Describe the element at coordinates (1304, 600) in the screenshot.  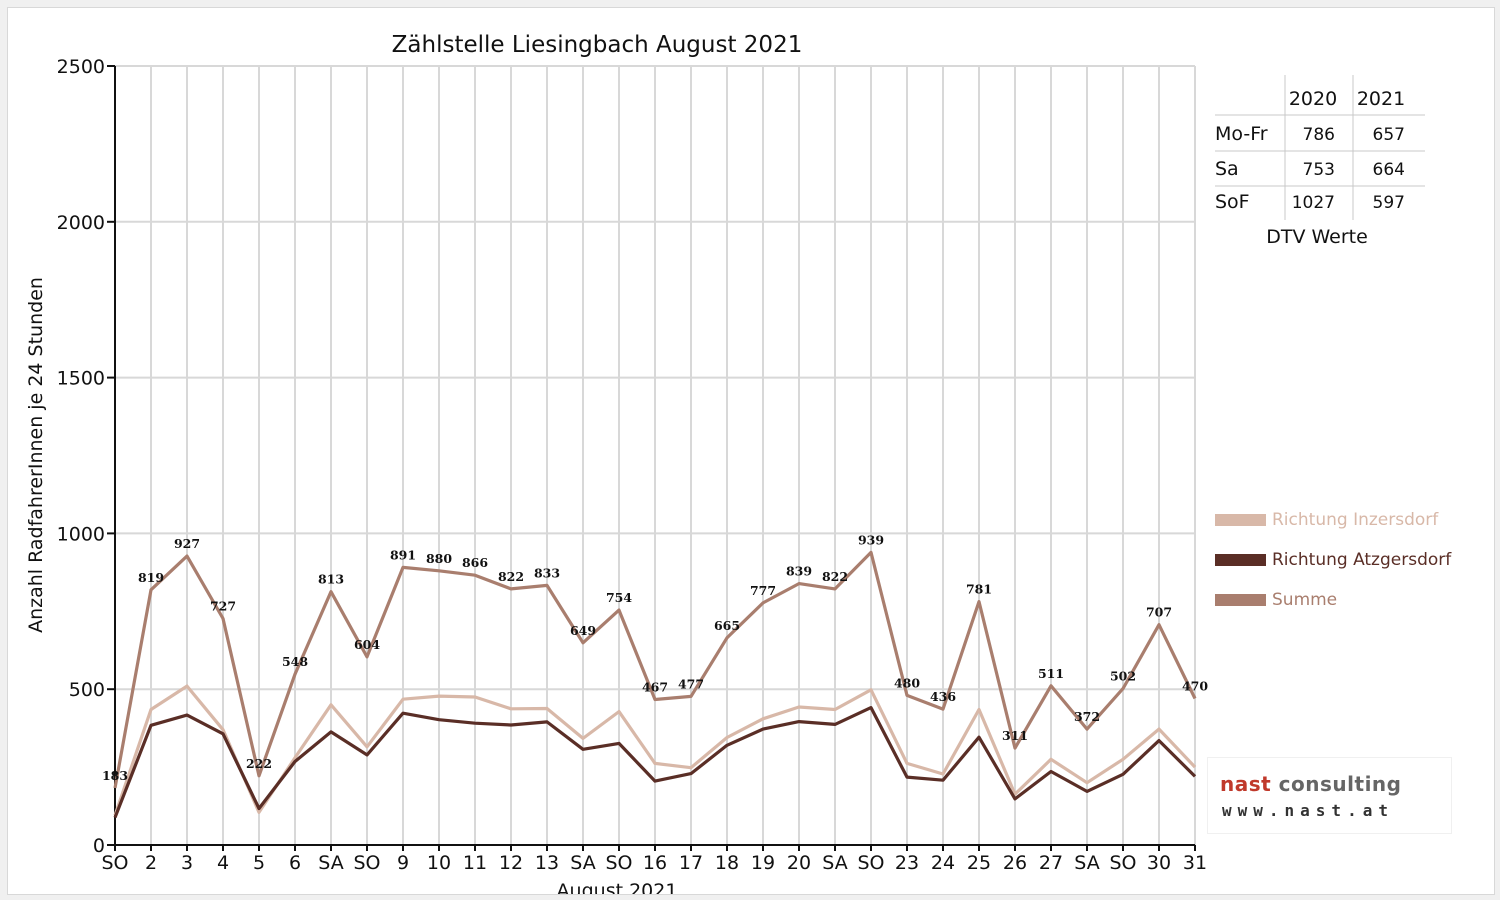
I see `legend-label-summe: Summe` at that location.